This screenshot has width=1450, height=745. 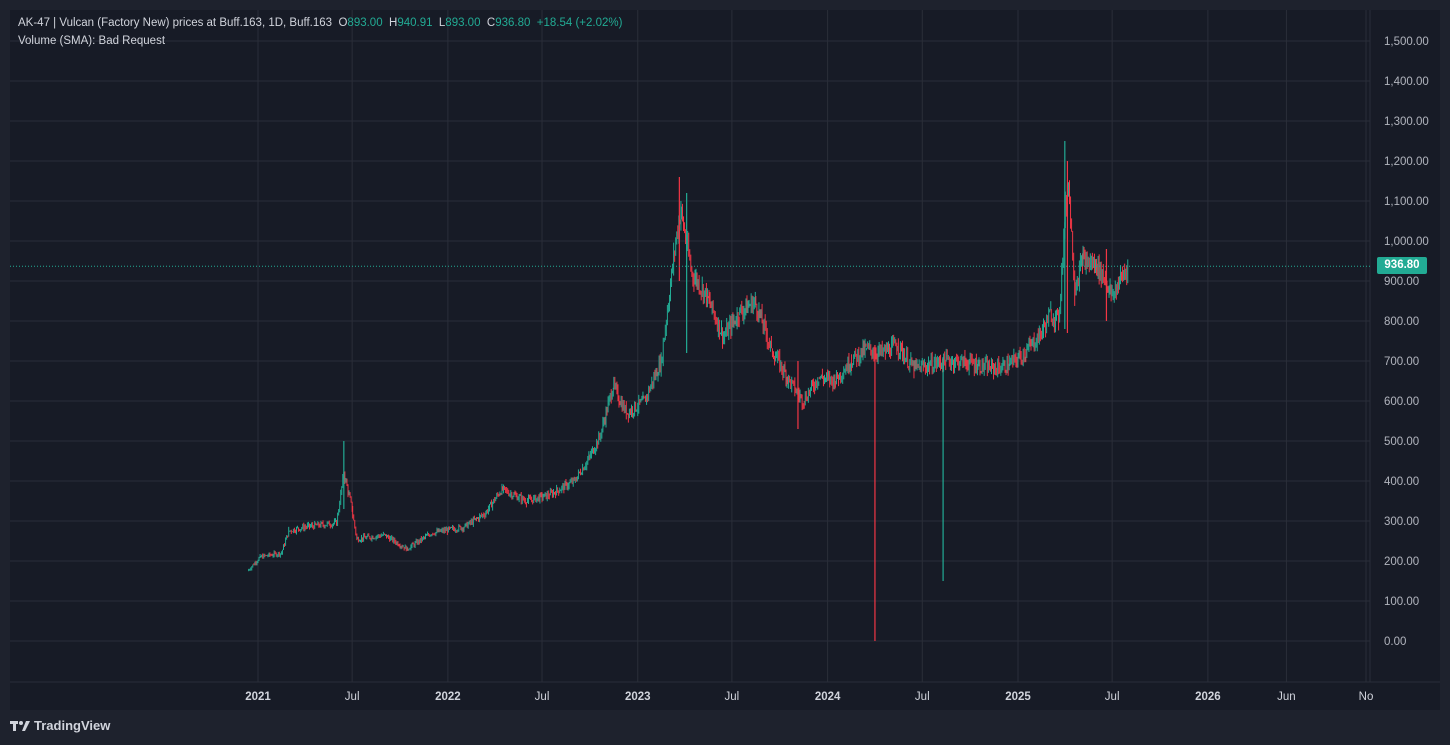 I want to click on legend-close-label: C, so click(x=491, y=23).